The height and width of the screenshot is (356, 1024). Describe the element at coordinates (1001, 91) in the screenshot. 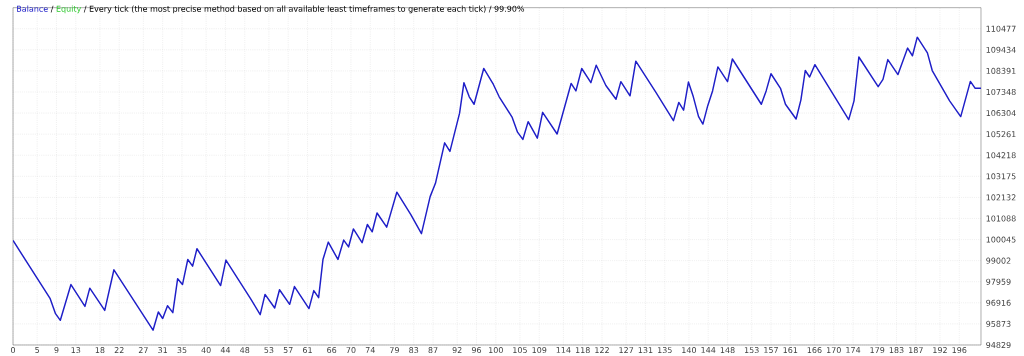

I see `y-tick-label: 107348` at that location.